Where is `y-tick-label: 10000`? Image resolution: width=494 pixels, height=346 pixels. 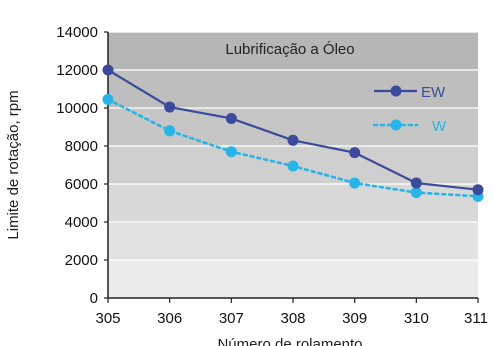 y-tick-label: 10000 is located at coordinates (77, 108).